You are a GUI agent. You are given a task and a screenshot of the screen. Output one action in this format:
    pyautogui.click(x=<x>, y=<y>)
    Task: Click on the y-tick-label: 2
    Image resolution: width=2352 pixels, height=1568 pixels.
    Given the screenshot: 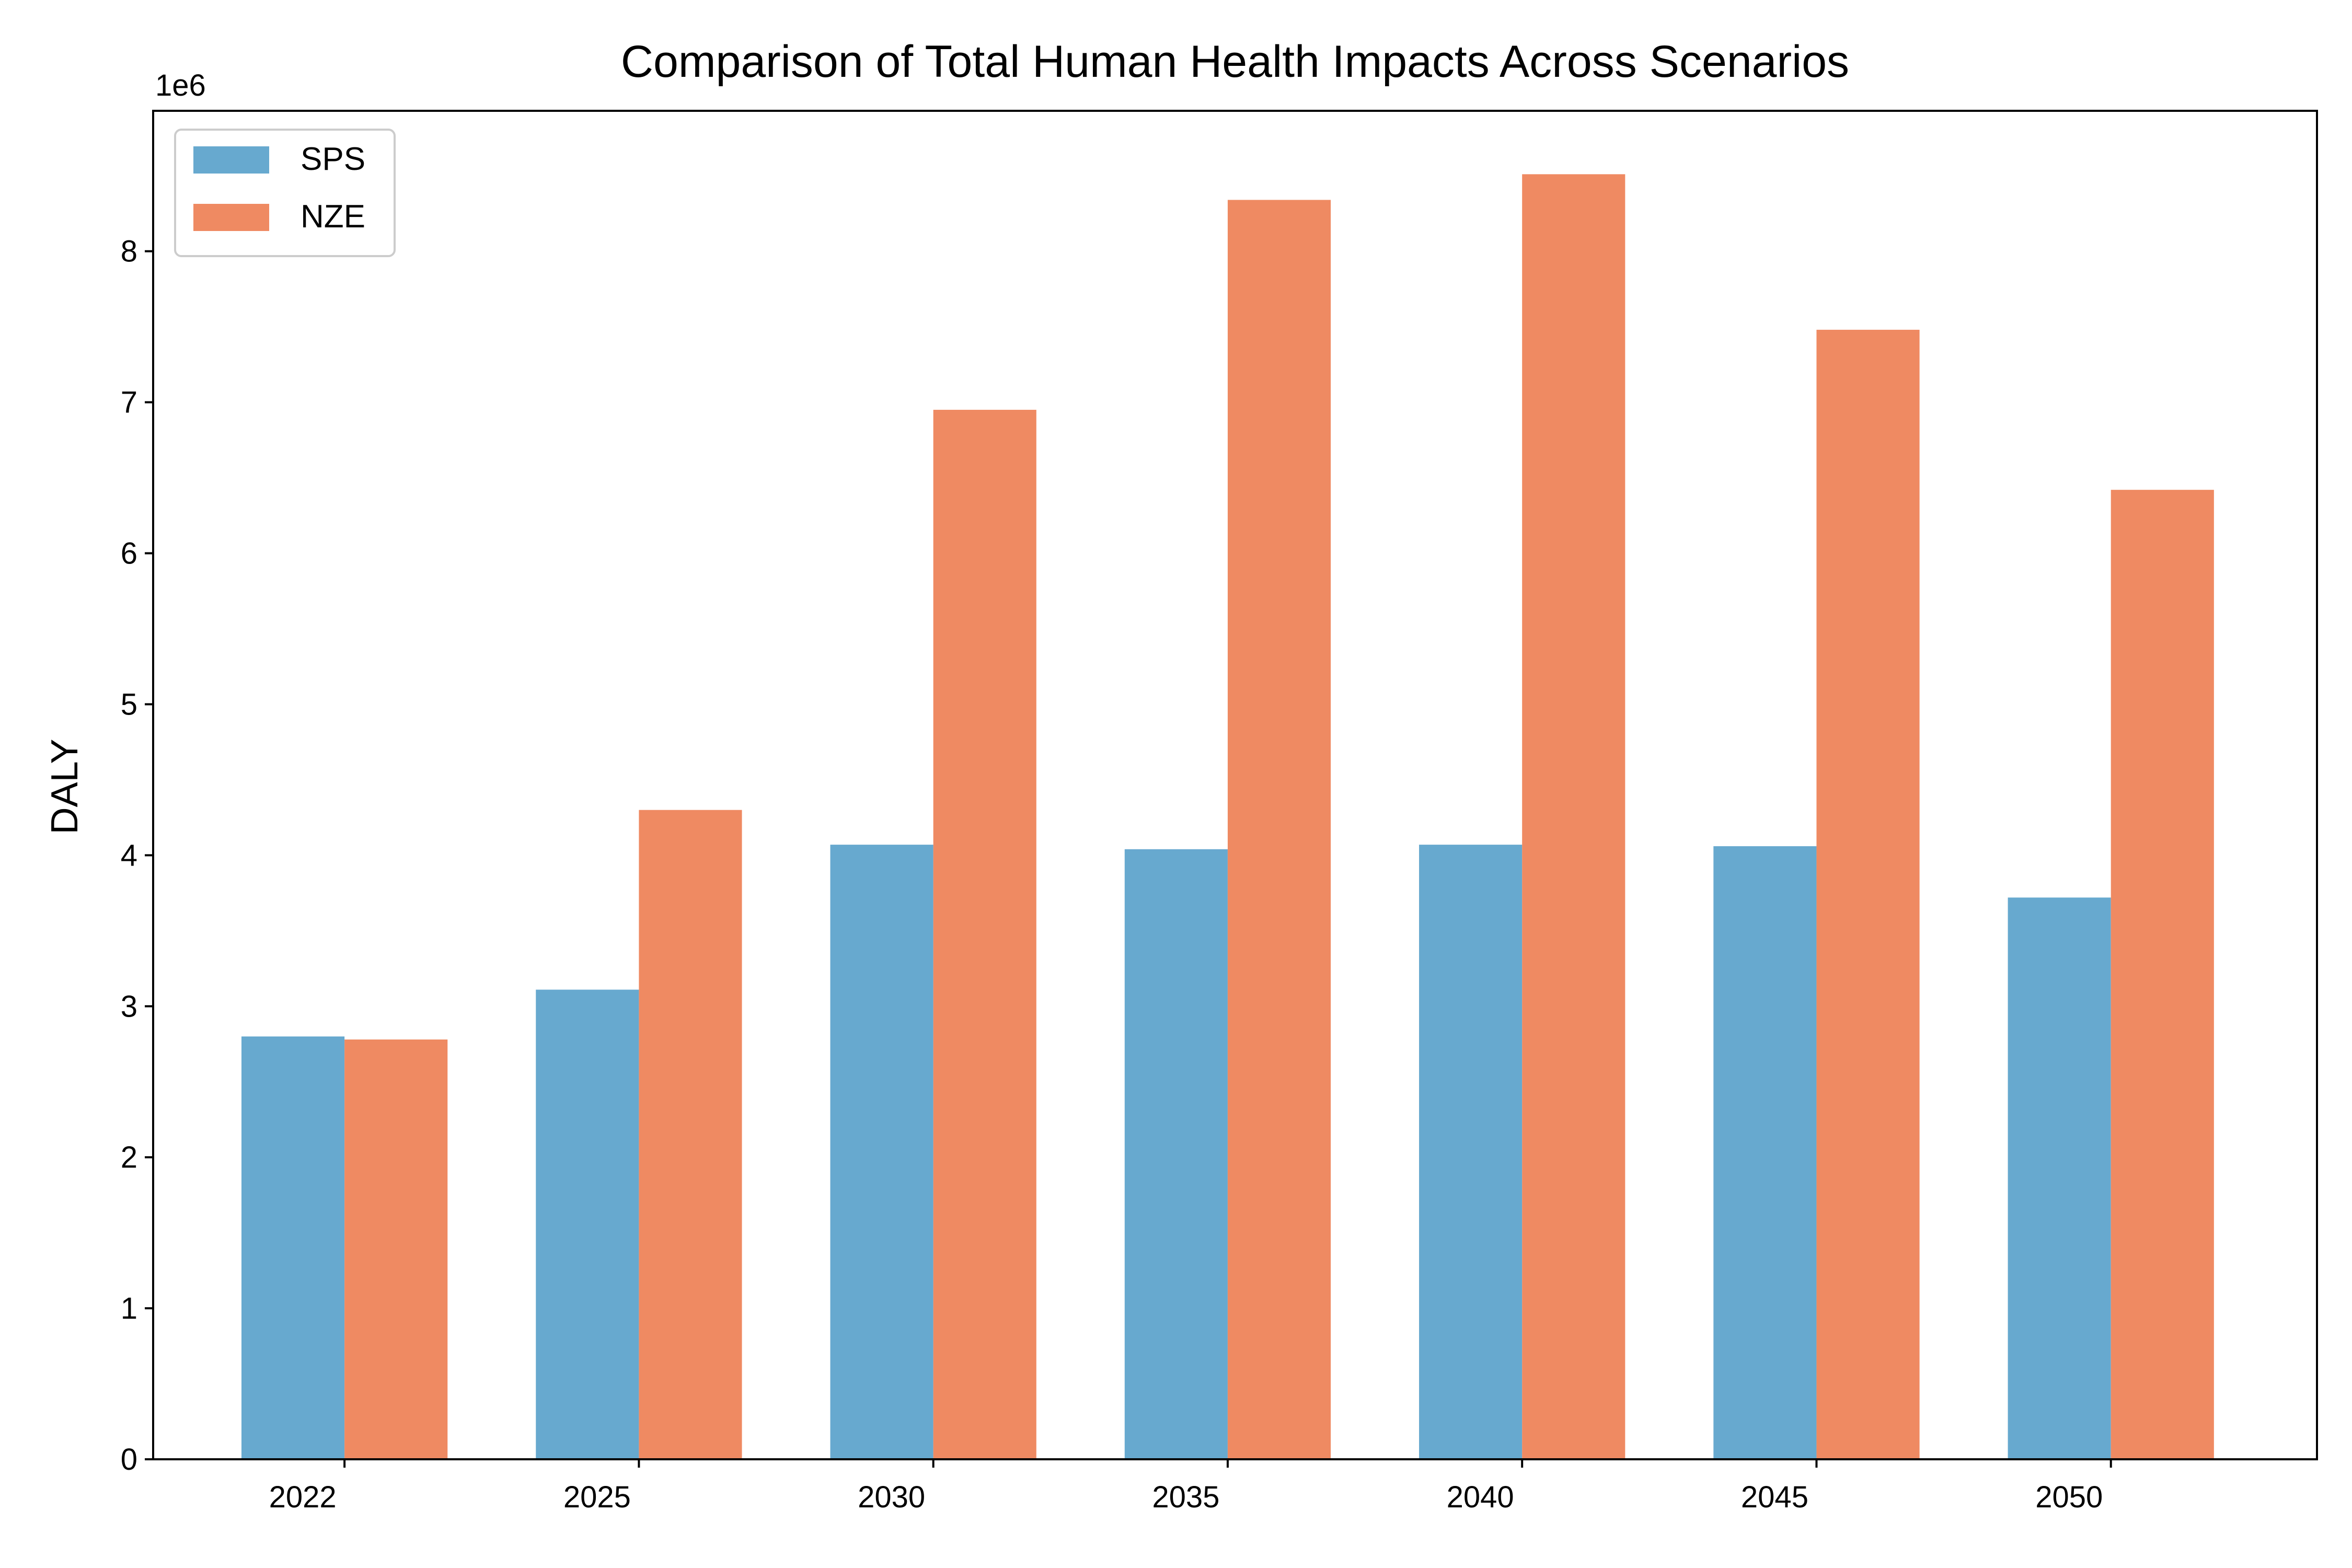 What is the action you would take?
    pyautogui.click(x=129, y=1157)
    